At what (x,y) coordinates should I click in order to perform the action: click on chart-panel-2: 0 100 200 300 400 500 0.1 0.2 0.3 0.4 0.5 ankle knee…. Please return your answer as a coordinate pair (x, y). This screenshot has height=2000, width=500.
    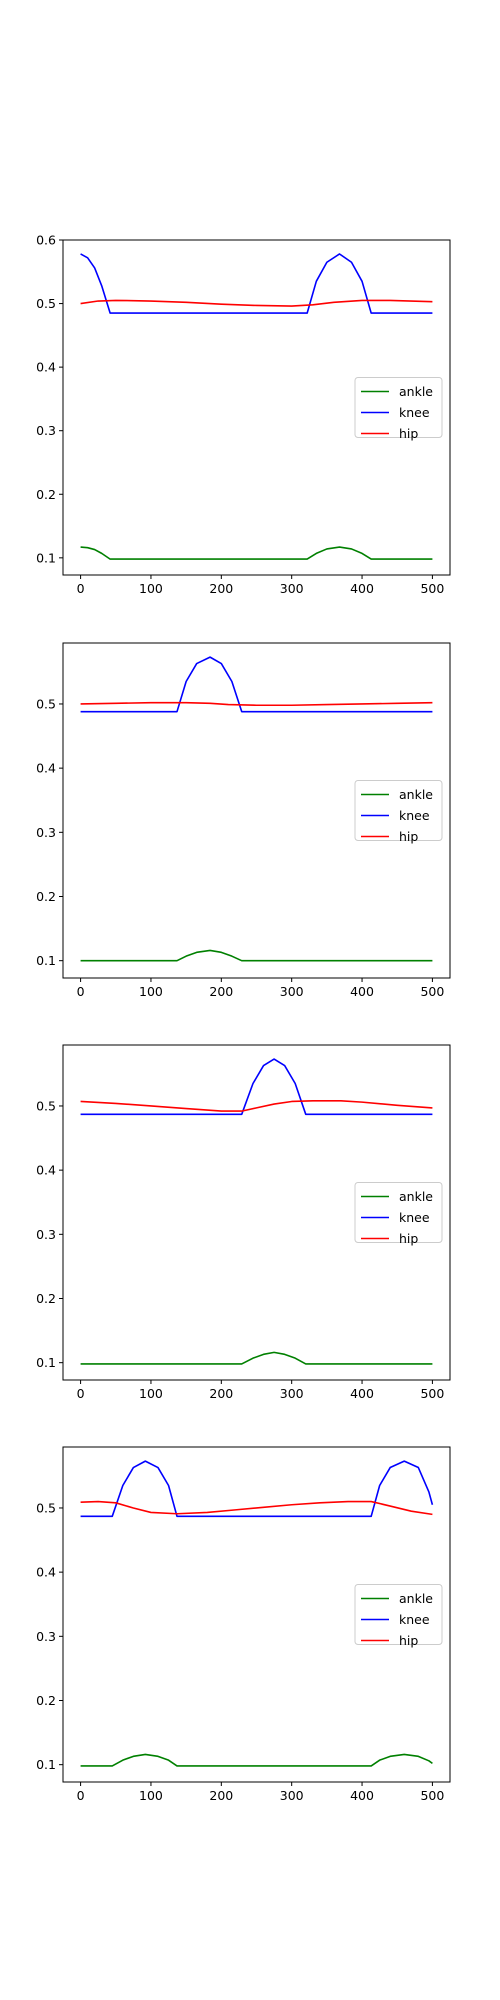
    Looking at the image, I should click on (243, 820).